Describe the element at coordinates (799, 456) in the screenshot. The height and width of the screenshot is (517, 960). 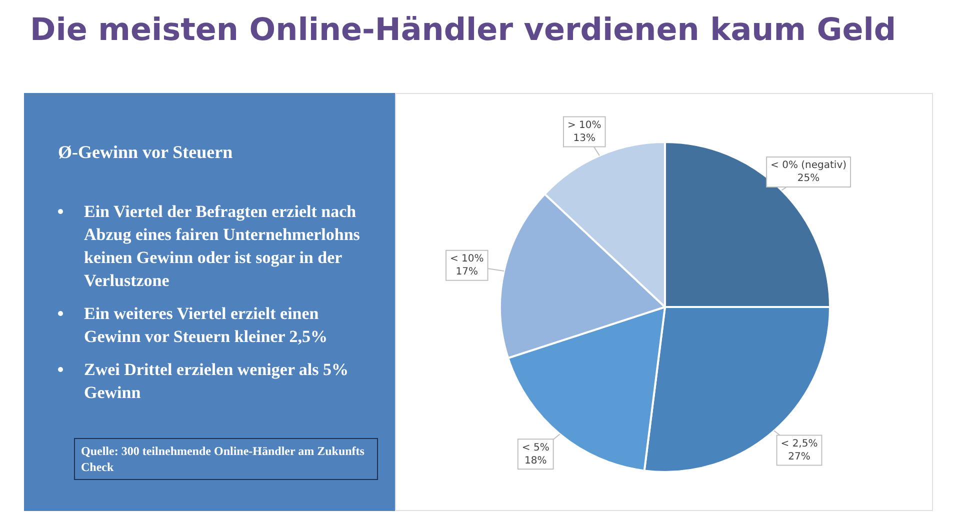
I see `data-label: 27%` at that location.